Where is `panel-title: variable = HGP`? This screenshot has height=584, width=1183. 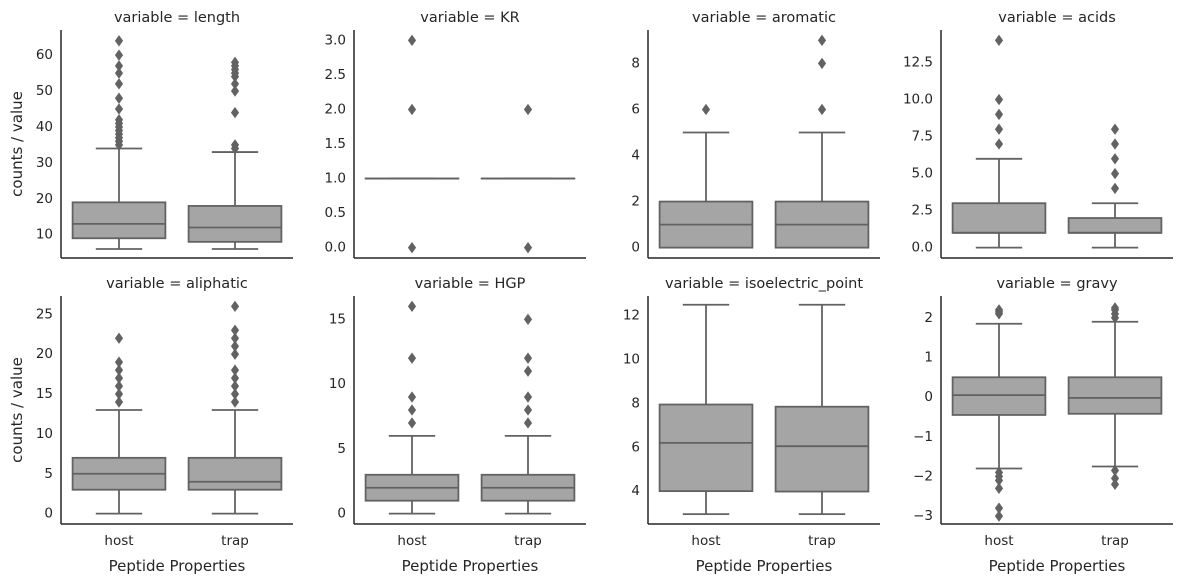
panel-title: variable = HGP is located at coordinates (470, 284).